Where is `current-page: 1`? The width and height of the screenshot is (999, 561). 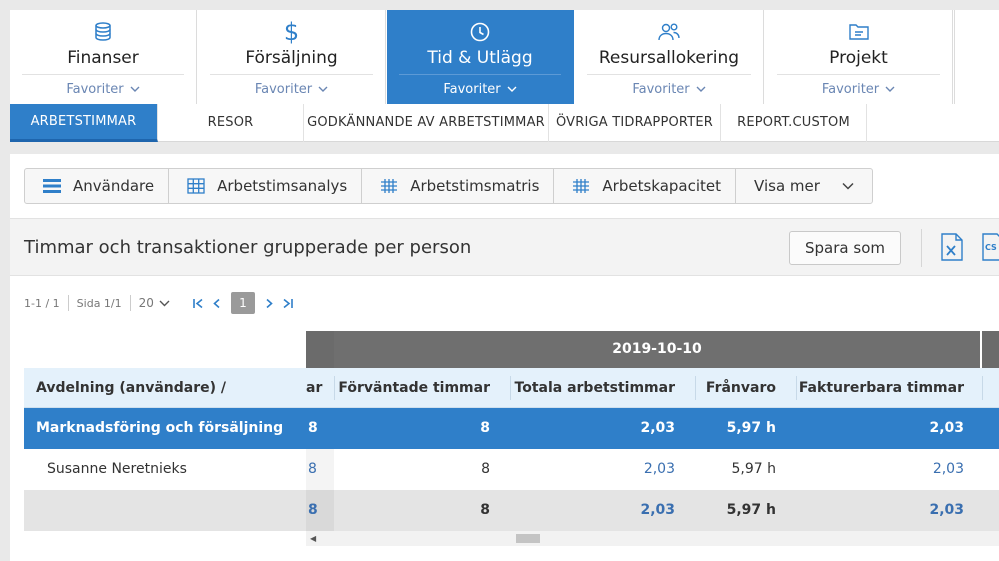 current-page: 1 is located at coordinates (242, 303).